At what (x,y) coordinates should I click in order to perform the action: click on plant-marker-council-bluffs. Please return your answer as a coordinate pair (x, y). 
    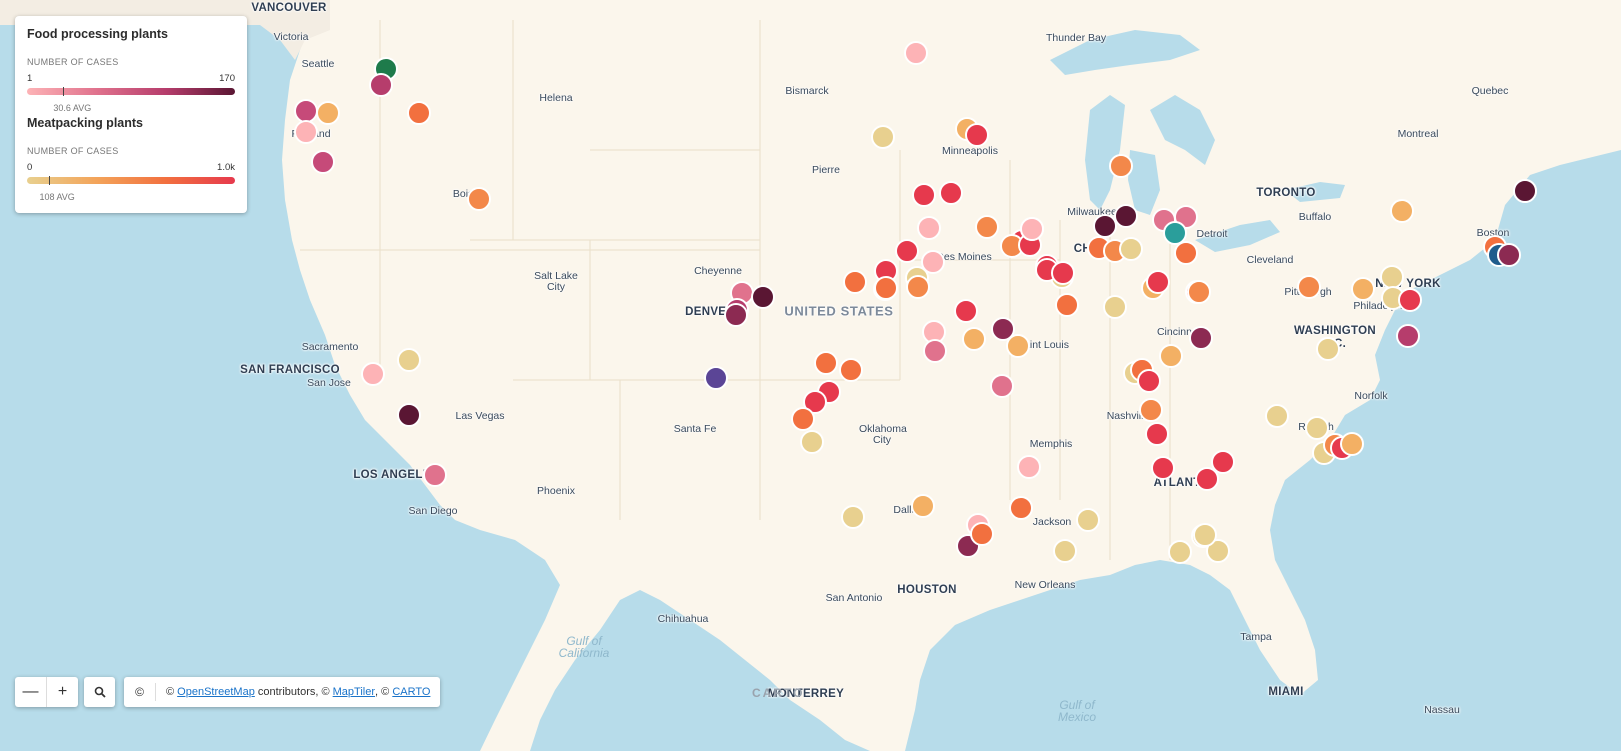
    Looking at the image, I should click on (933, 262).